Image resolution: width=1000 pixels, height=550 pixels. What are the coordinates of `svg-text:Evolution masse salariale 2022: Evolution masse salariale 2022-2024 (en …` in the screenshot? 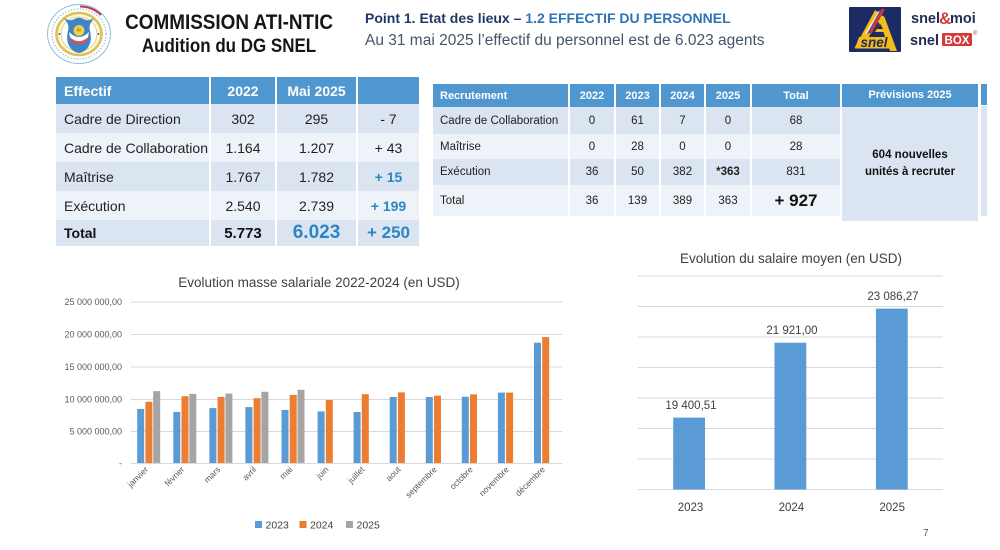 It's located at (318, 282).